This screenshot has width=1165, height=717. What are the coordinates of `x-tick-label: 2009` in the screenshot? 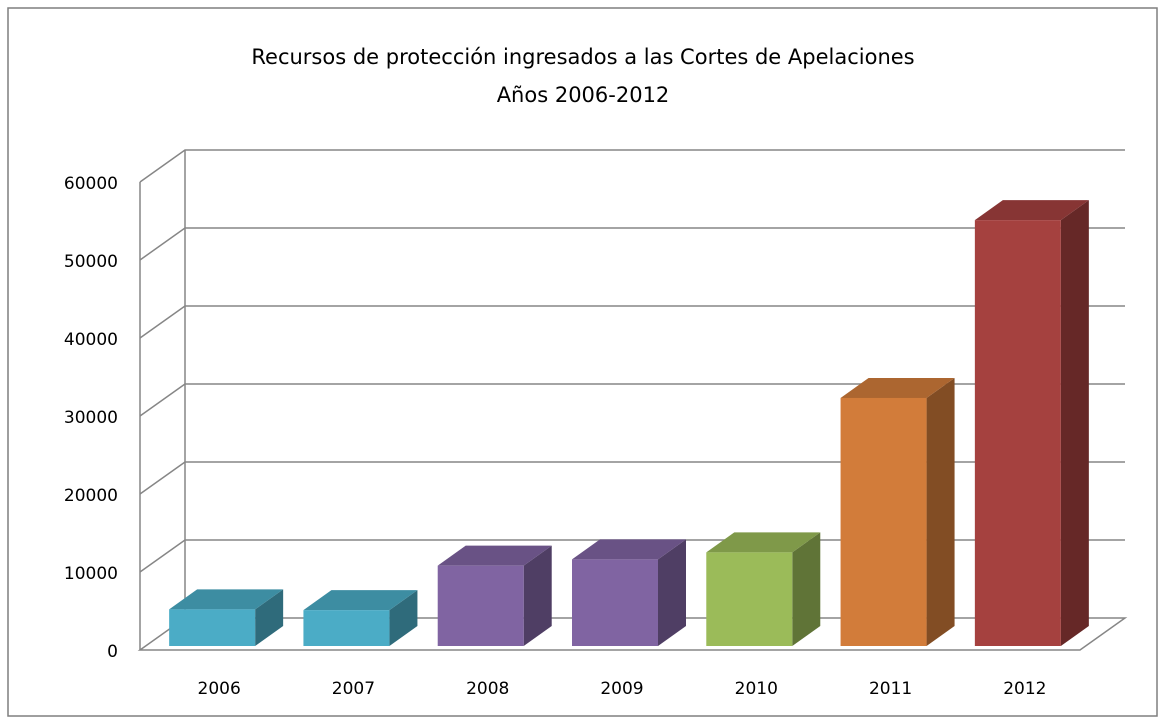 It's located at (621, 689).